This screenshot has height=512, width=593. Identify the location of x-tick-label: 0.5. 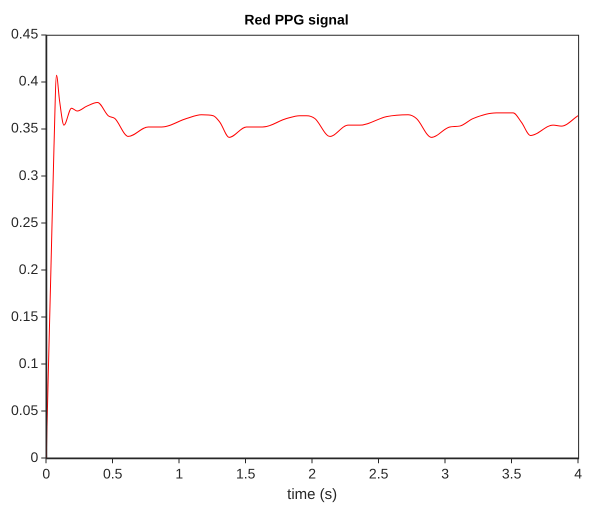
(112, 473).